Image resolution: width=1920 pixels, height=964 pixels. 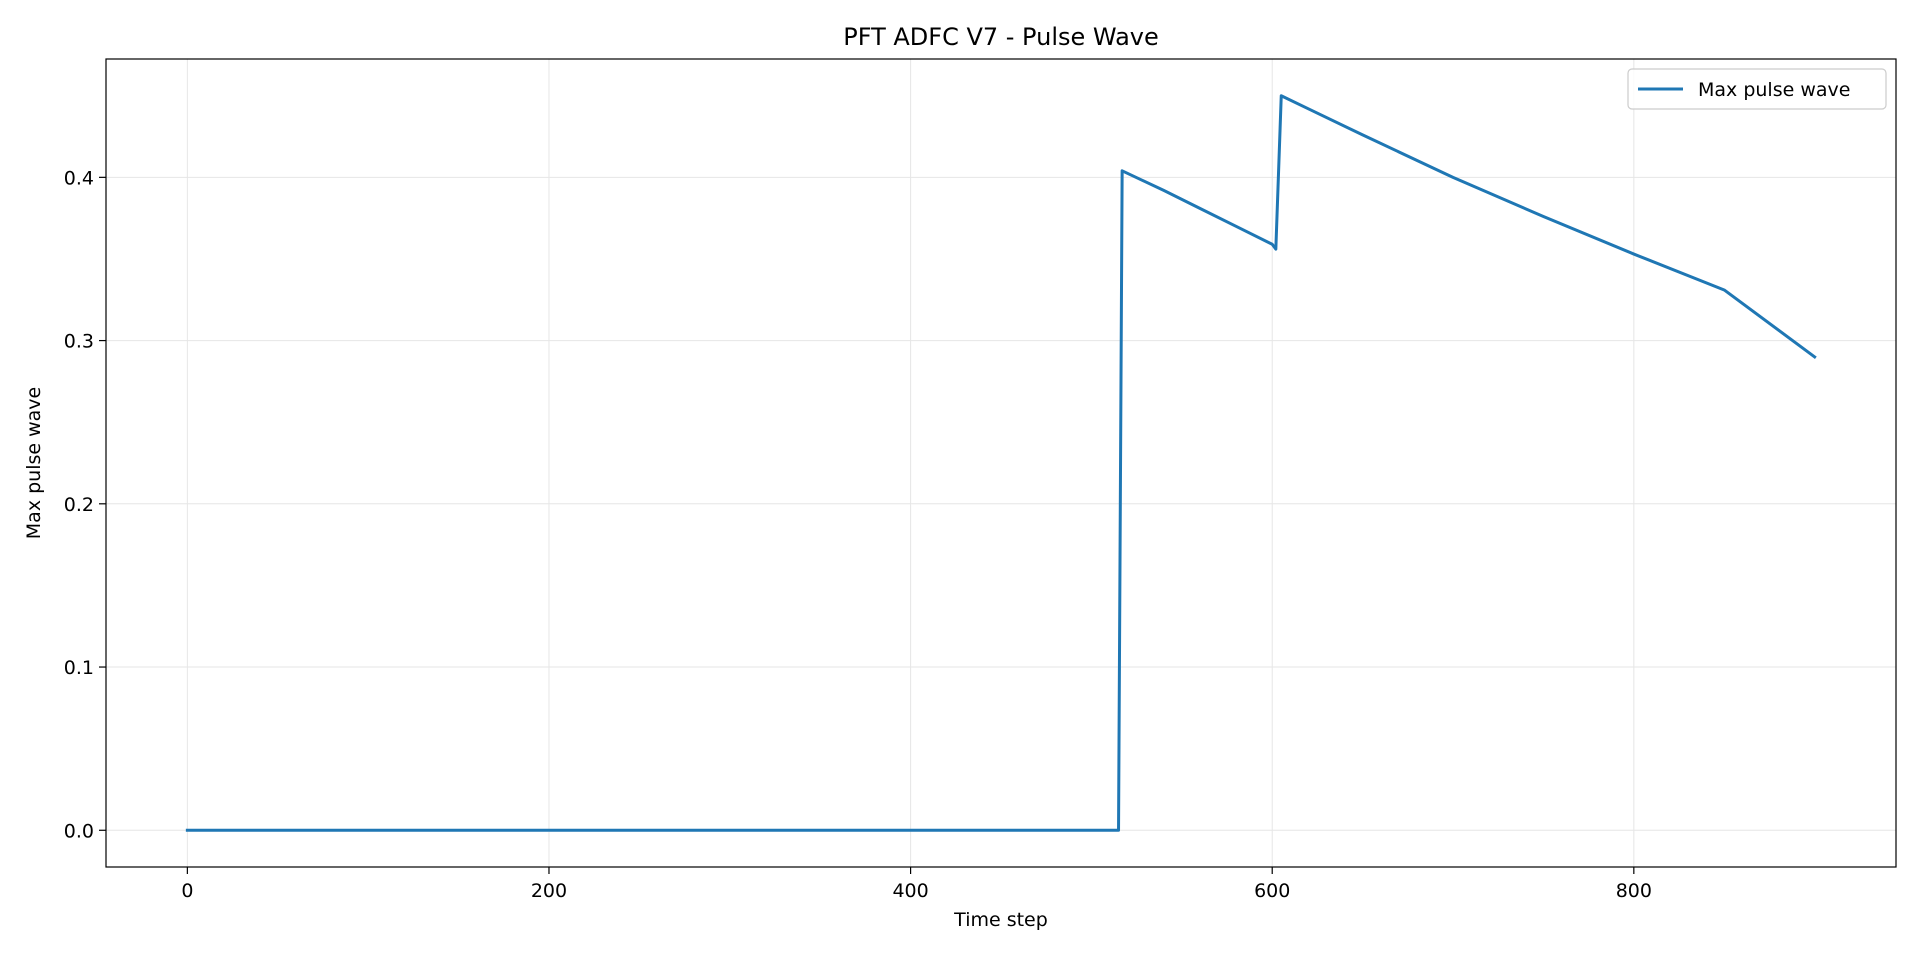 I want to click on x-tick-label: 600, so click(x=1272, y=891).